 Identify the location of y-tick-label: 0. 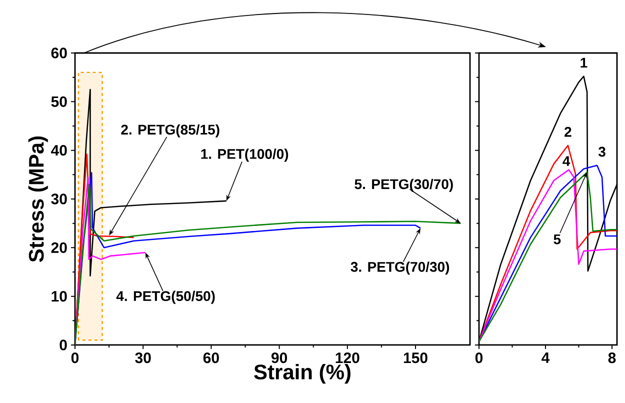
(63, 345).